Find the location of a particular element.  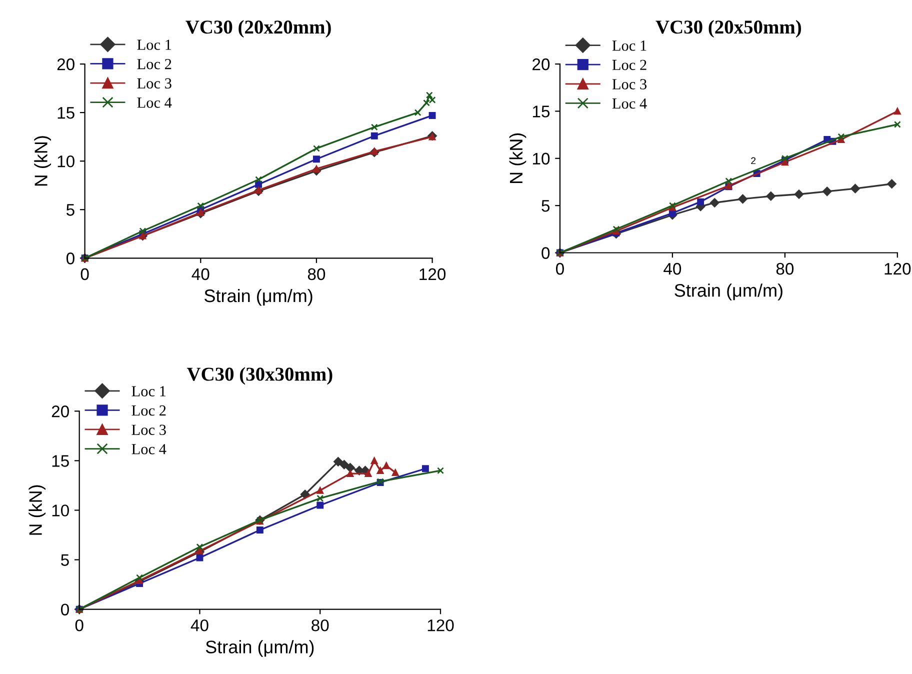

chart-title: VC30 (30x30mm) is located at coordinates (259, 376).